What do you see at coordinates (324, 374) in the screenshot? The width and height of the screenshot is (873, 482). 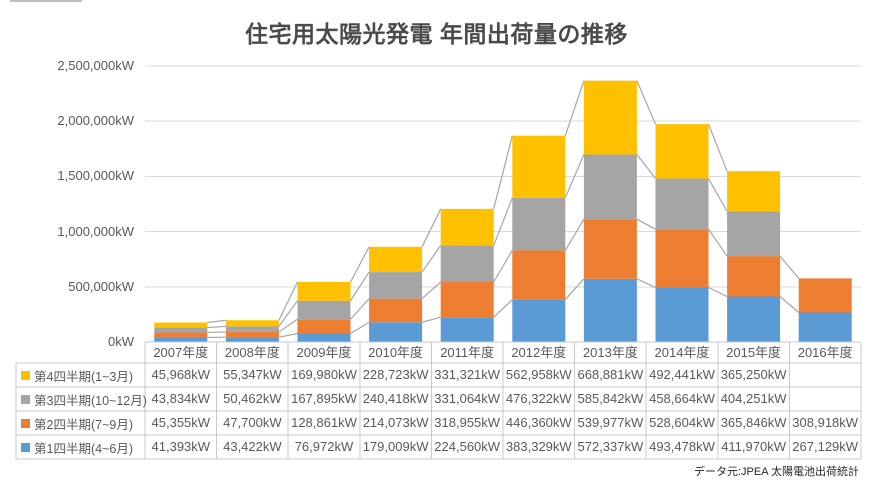 I see `table-cell: 169,980kW` at bounding box center [324, 374].